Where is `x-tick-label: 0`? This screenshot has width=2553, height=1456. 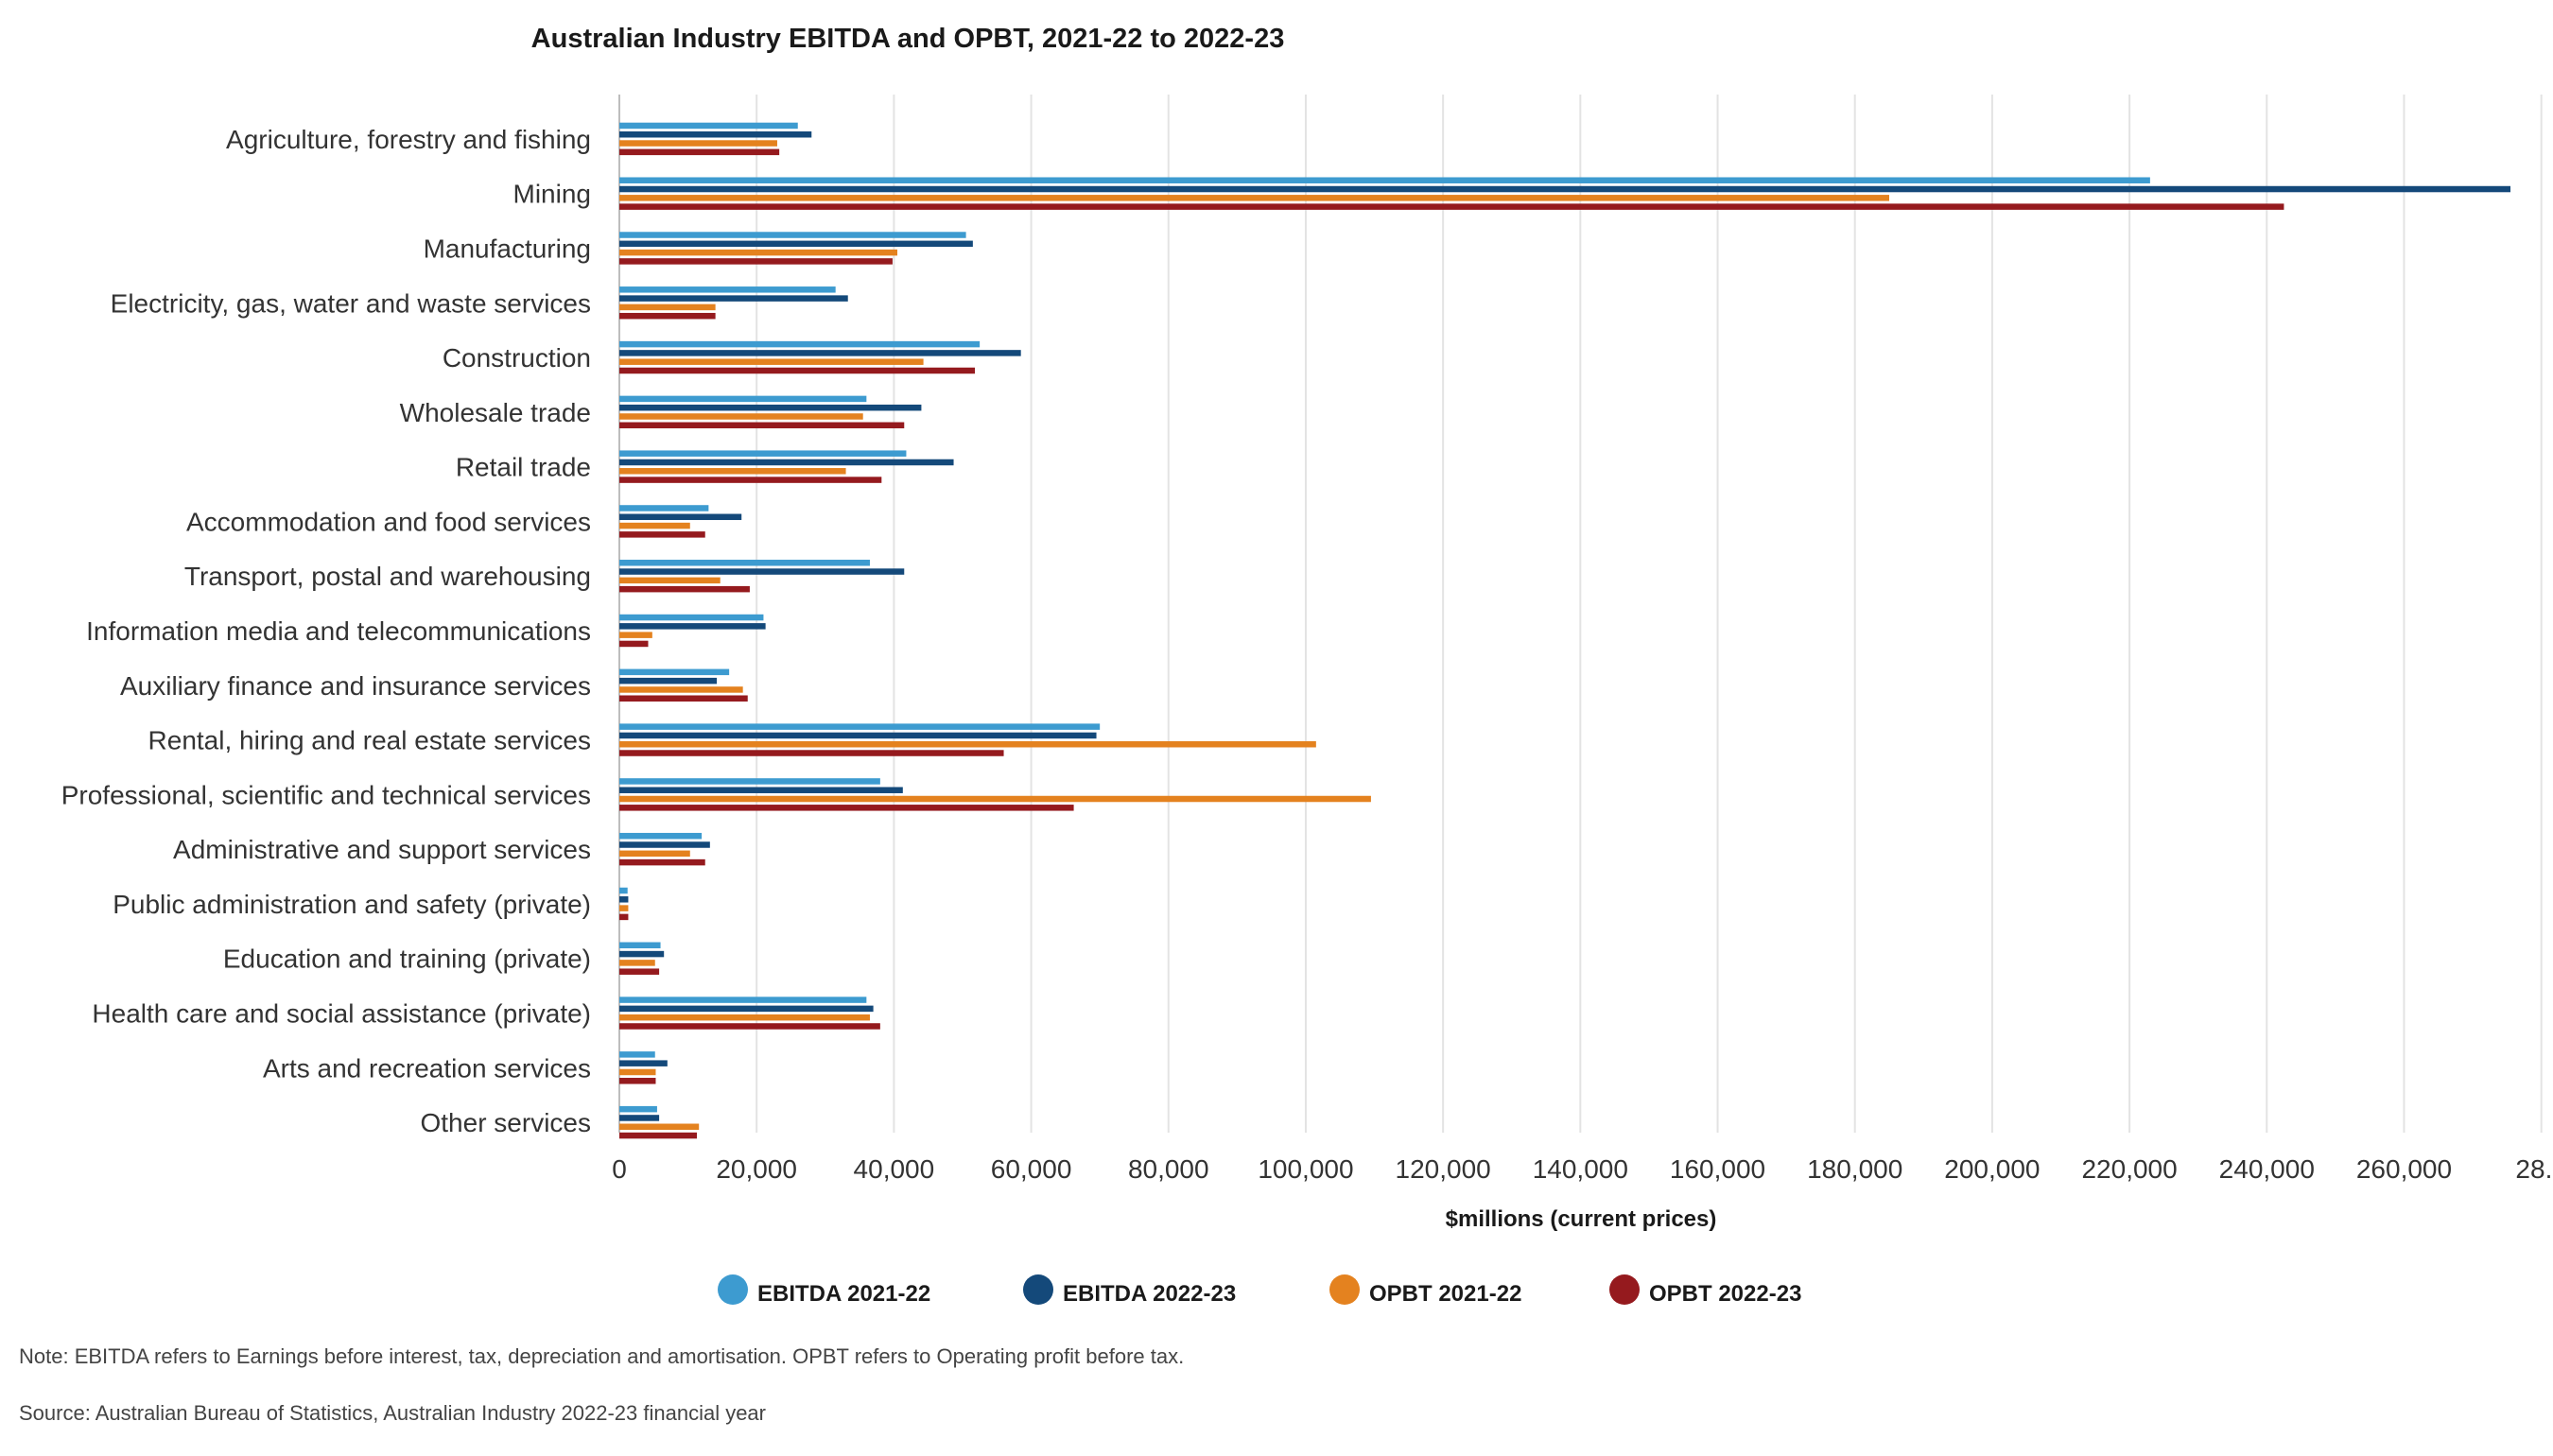
x-tick-label: 0 is located at coordinates (620, 1169).